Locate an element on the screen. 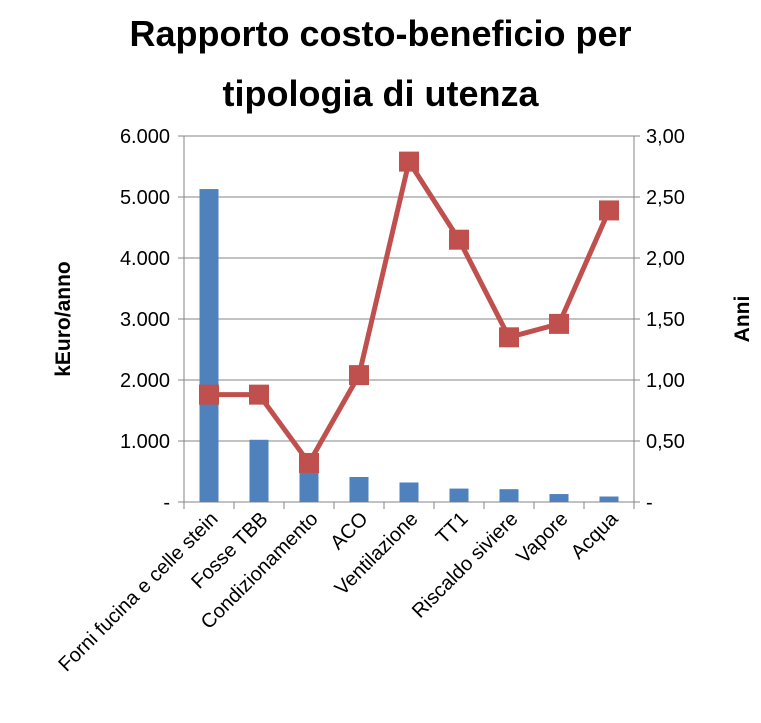 Image resolution: width=761 pixels, height=723 pixels. x-tick-label: Vapore is located at coordinates (542, 538).